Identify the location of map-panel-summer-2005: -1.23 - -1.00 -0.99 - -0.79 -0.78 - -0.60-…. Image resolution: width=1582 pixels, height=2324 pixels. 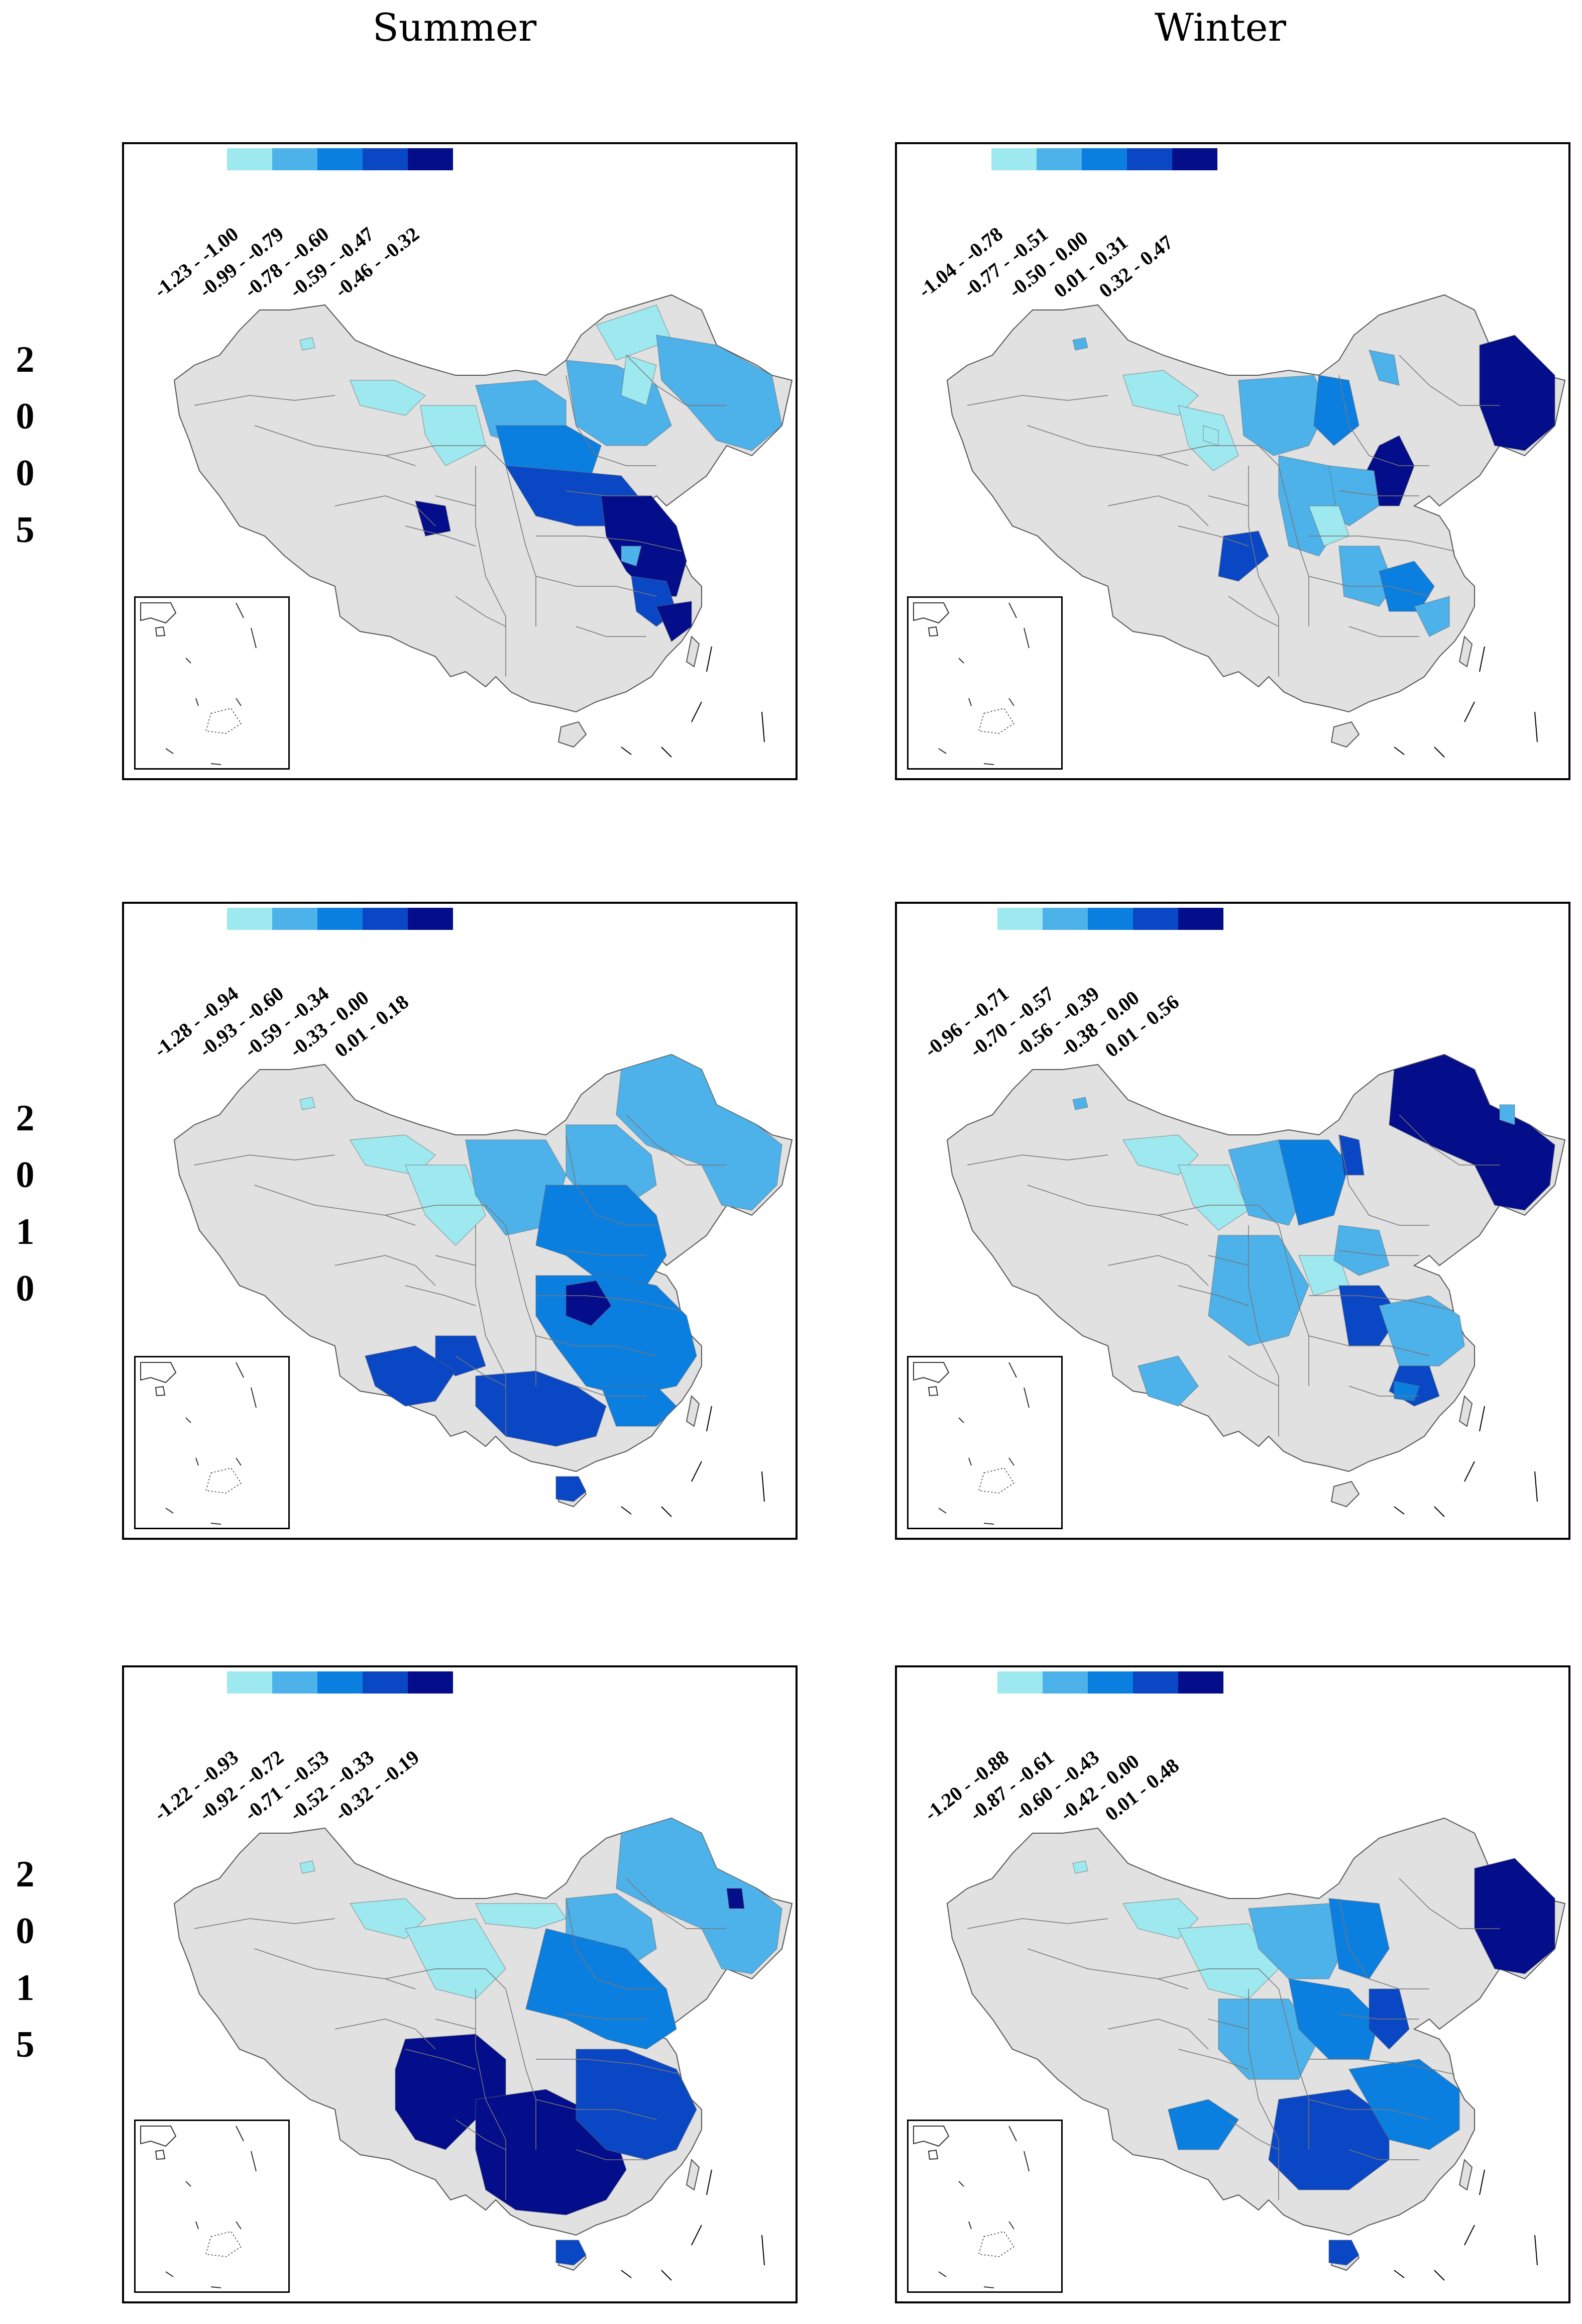
(460, 461).